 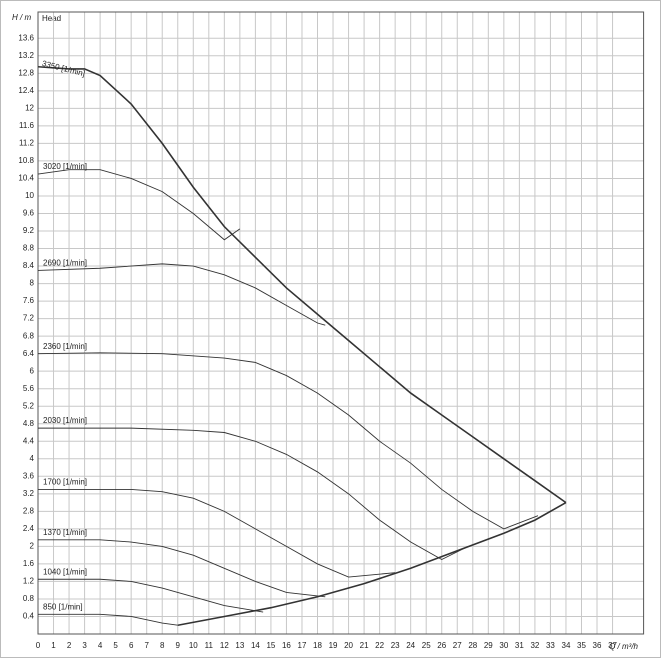 I want to click on y-tick-label: 7.2, so click(x=29, y=318).